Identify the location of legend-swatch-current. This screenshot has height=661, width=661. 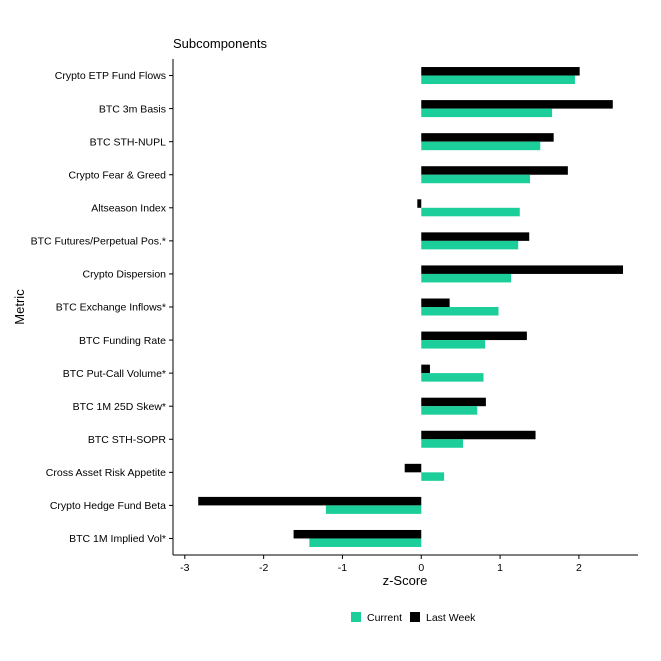
(356, 617).